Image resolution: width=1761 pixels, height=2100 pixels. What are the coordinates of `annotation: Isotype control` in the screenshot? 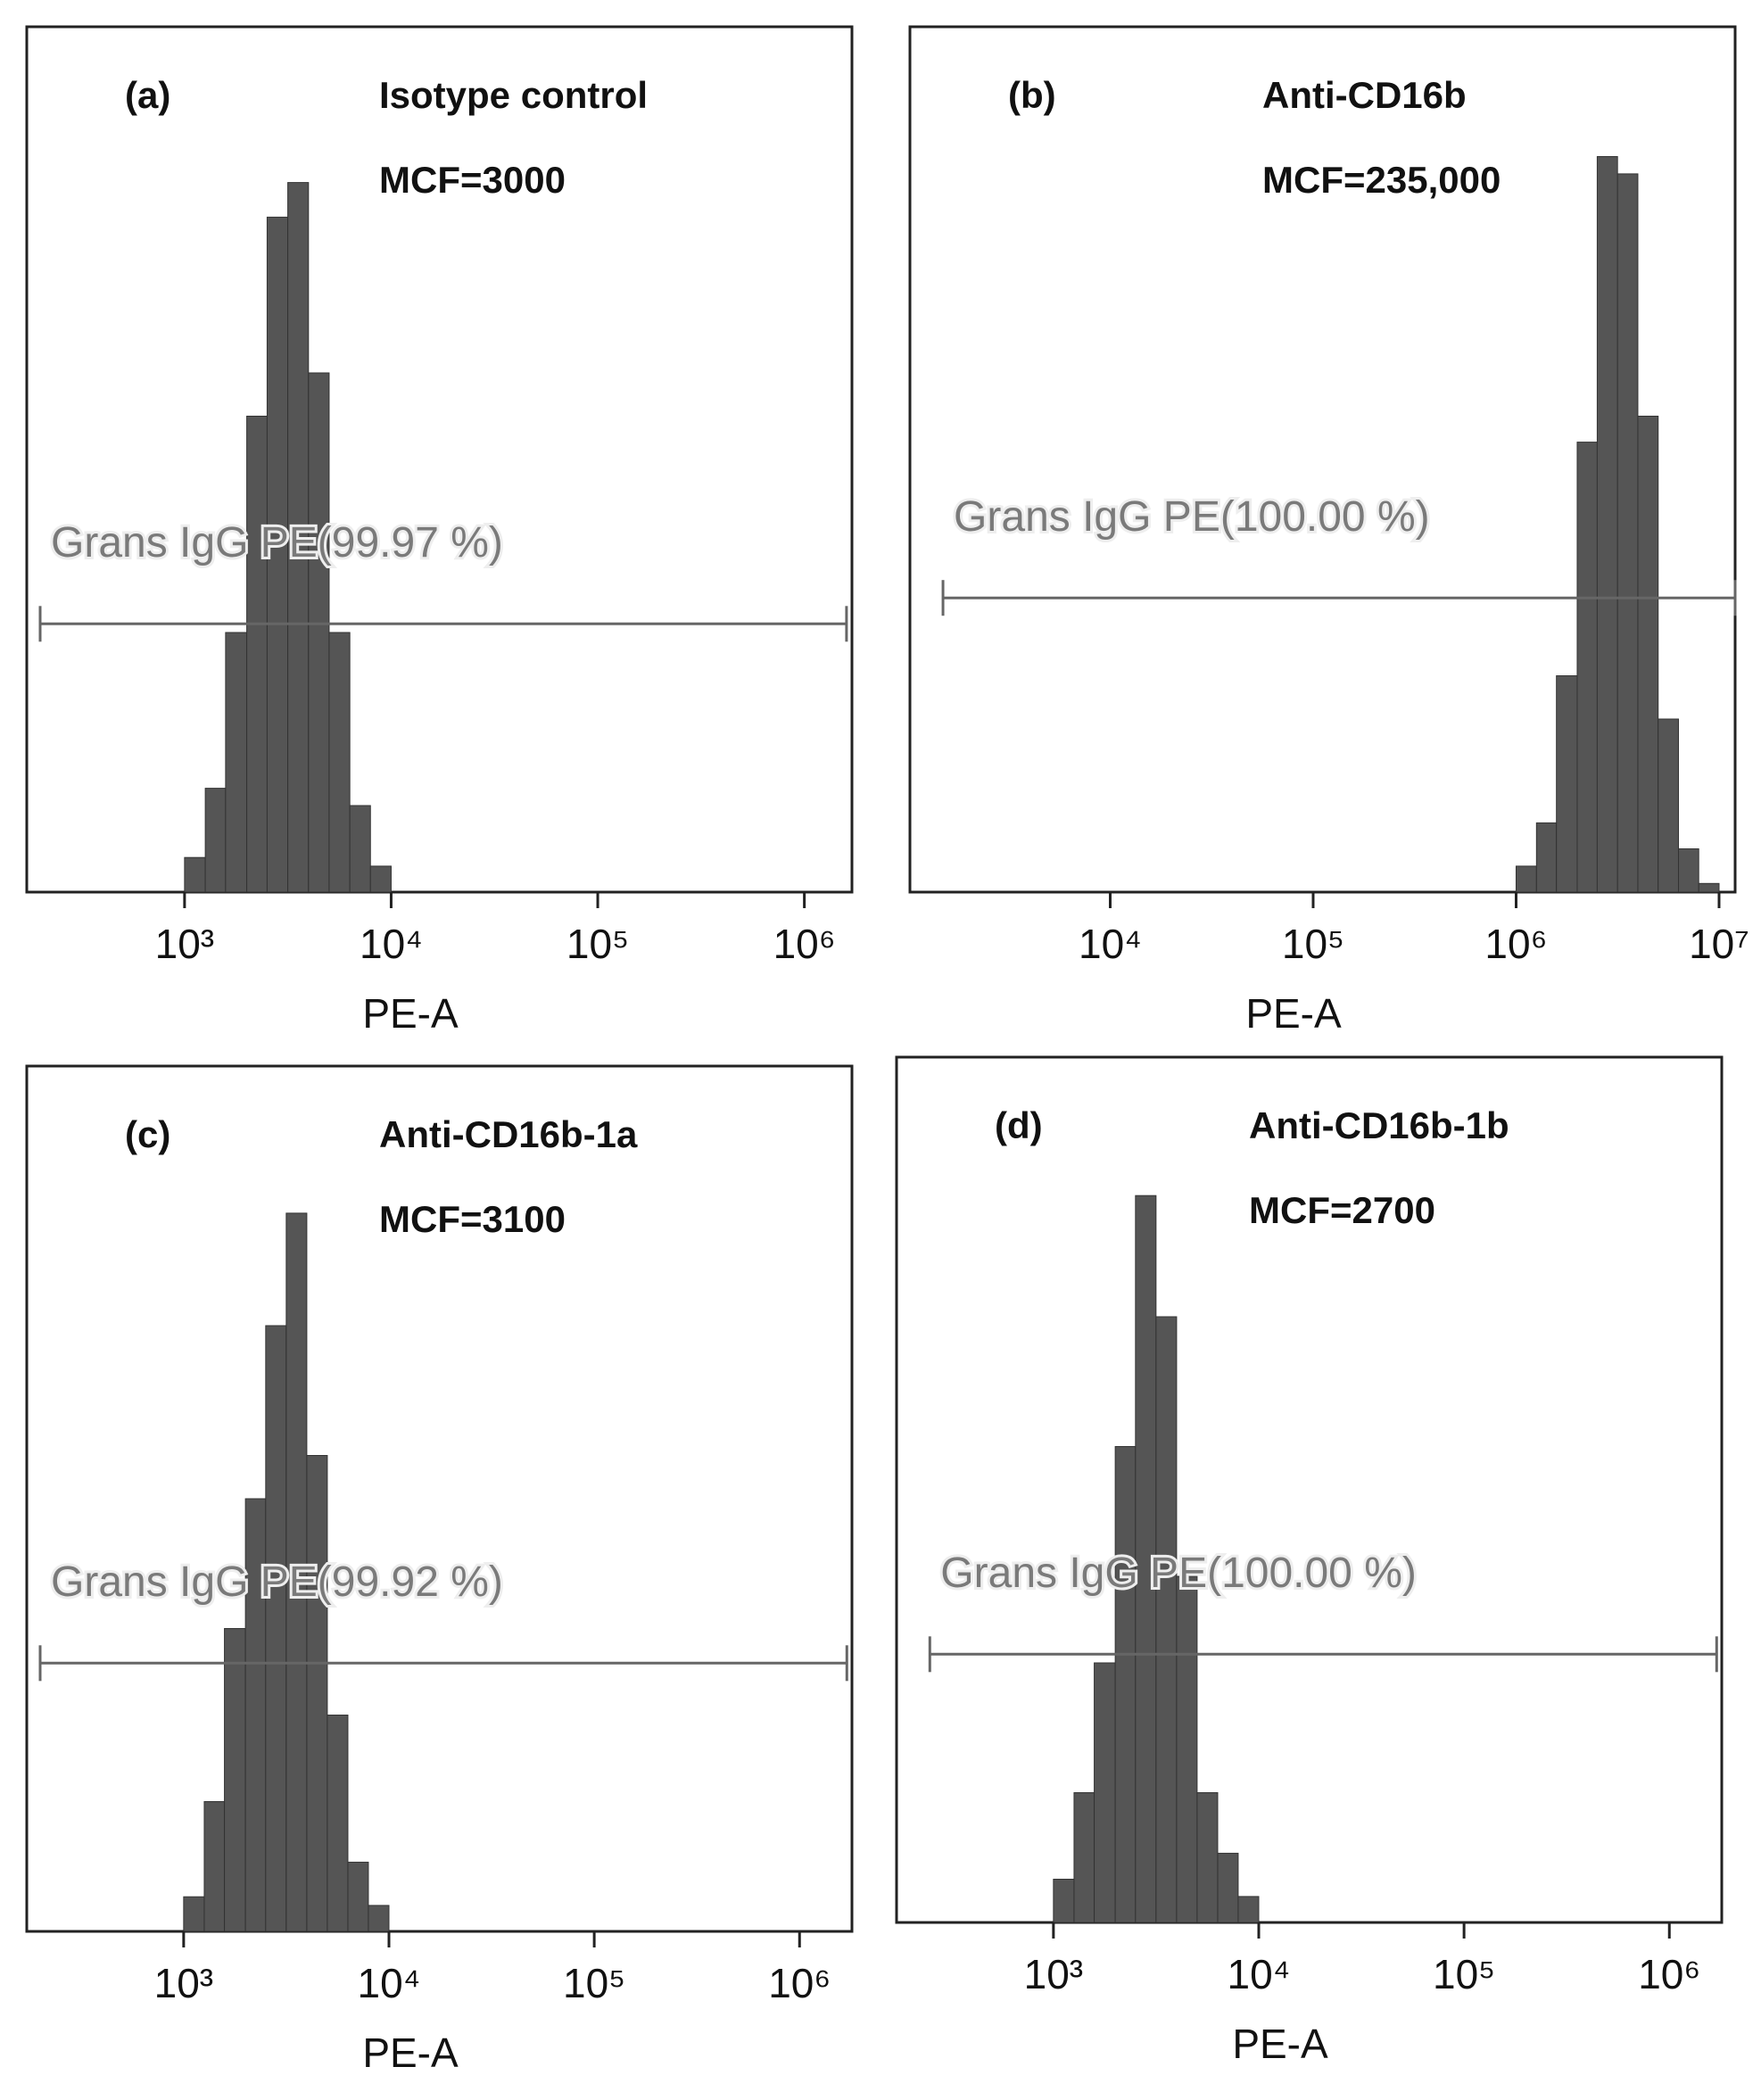 It's located at (513, 95).